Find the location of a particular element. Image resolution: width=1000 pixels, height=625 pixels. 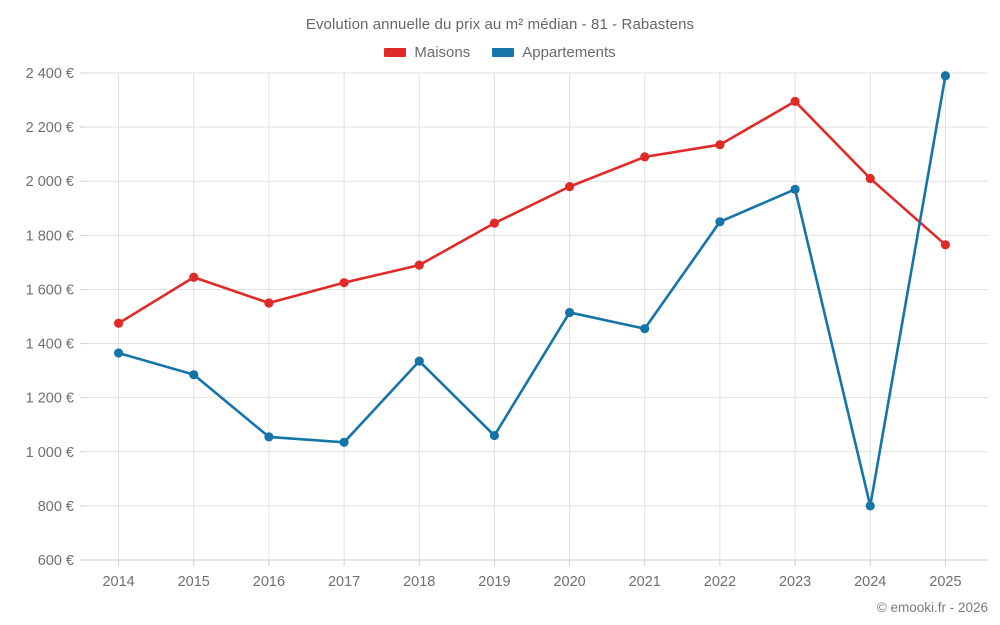

x-axis-tick-label: 2021 is located at coordinates (645, 582).